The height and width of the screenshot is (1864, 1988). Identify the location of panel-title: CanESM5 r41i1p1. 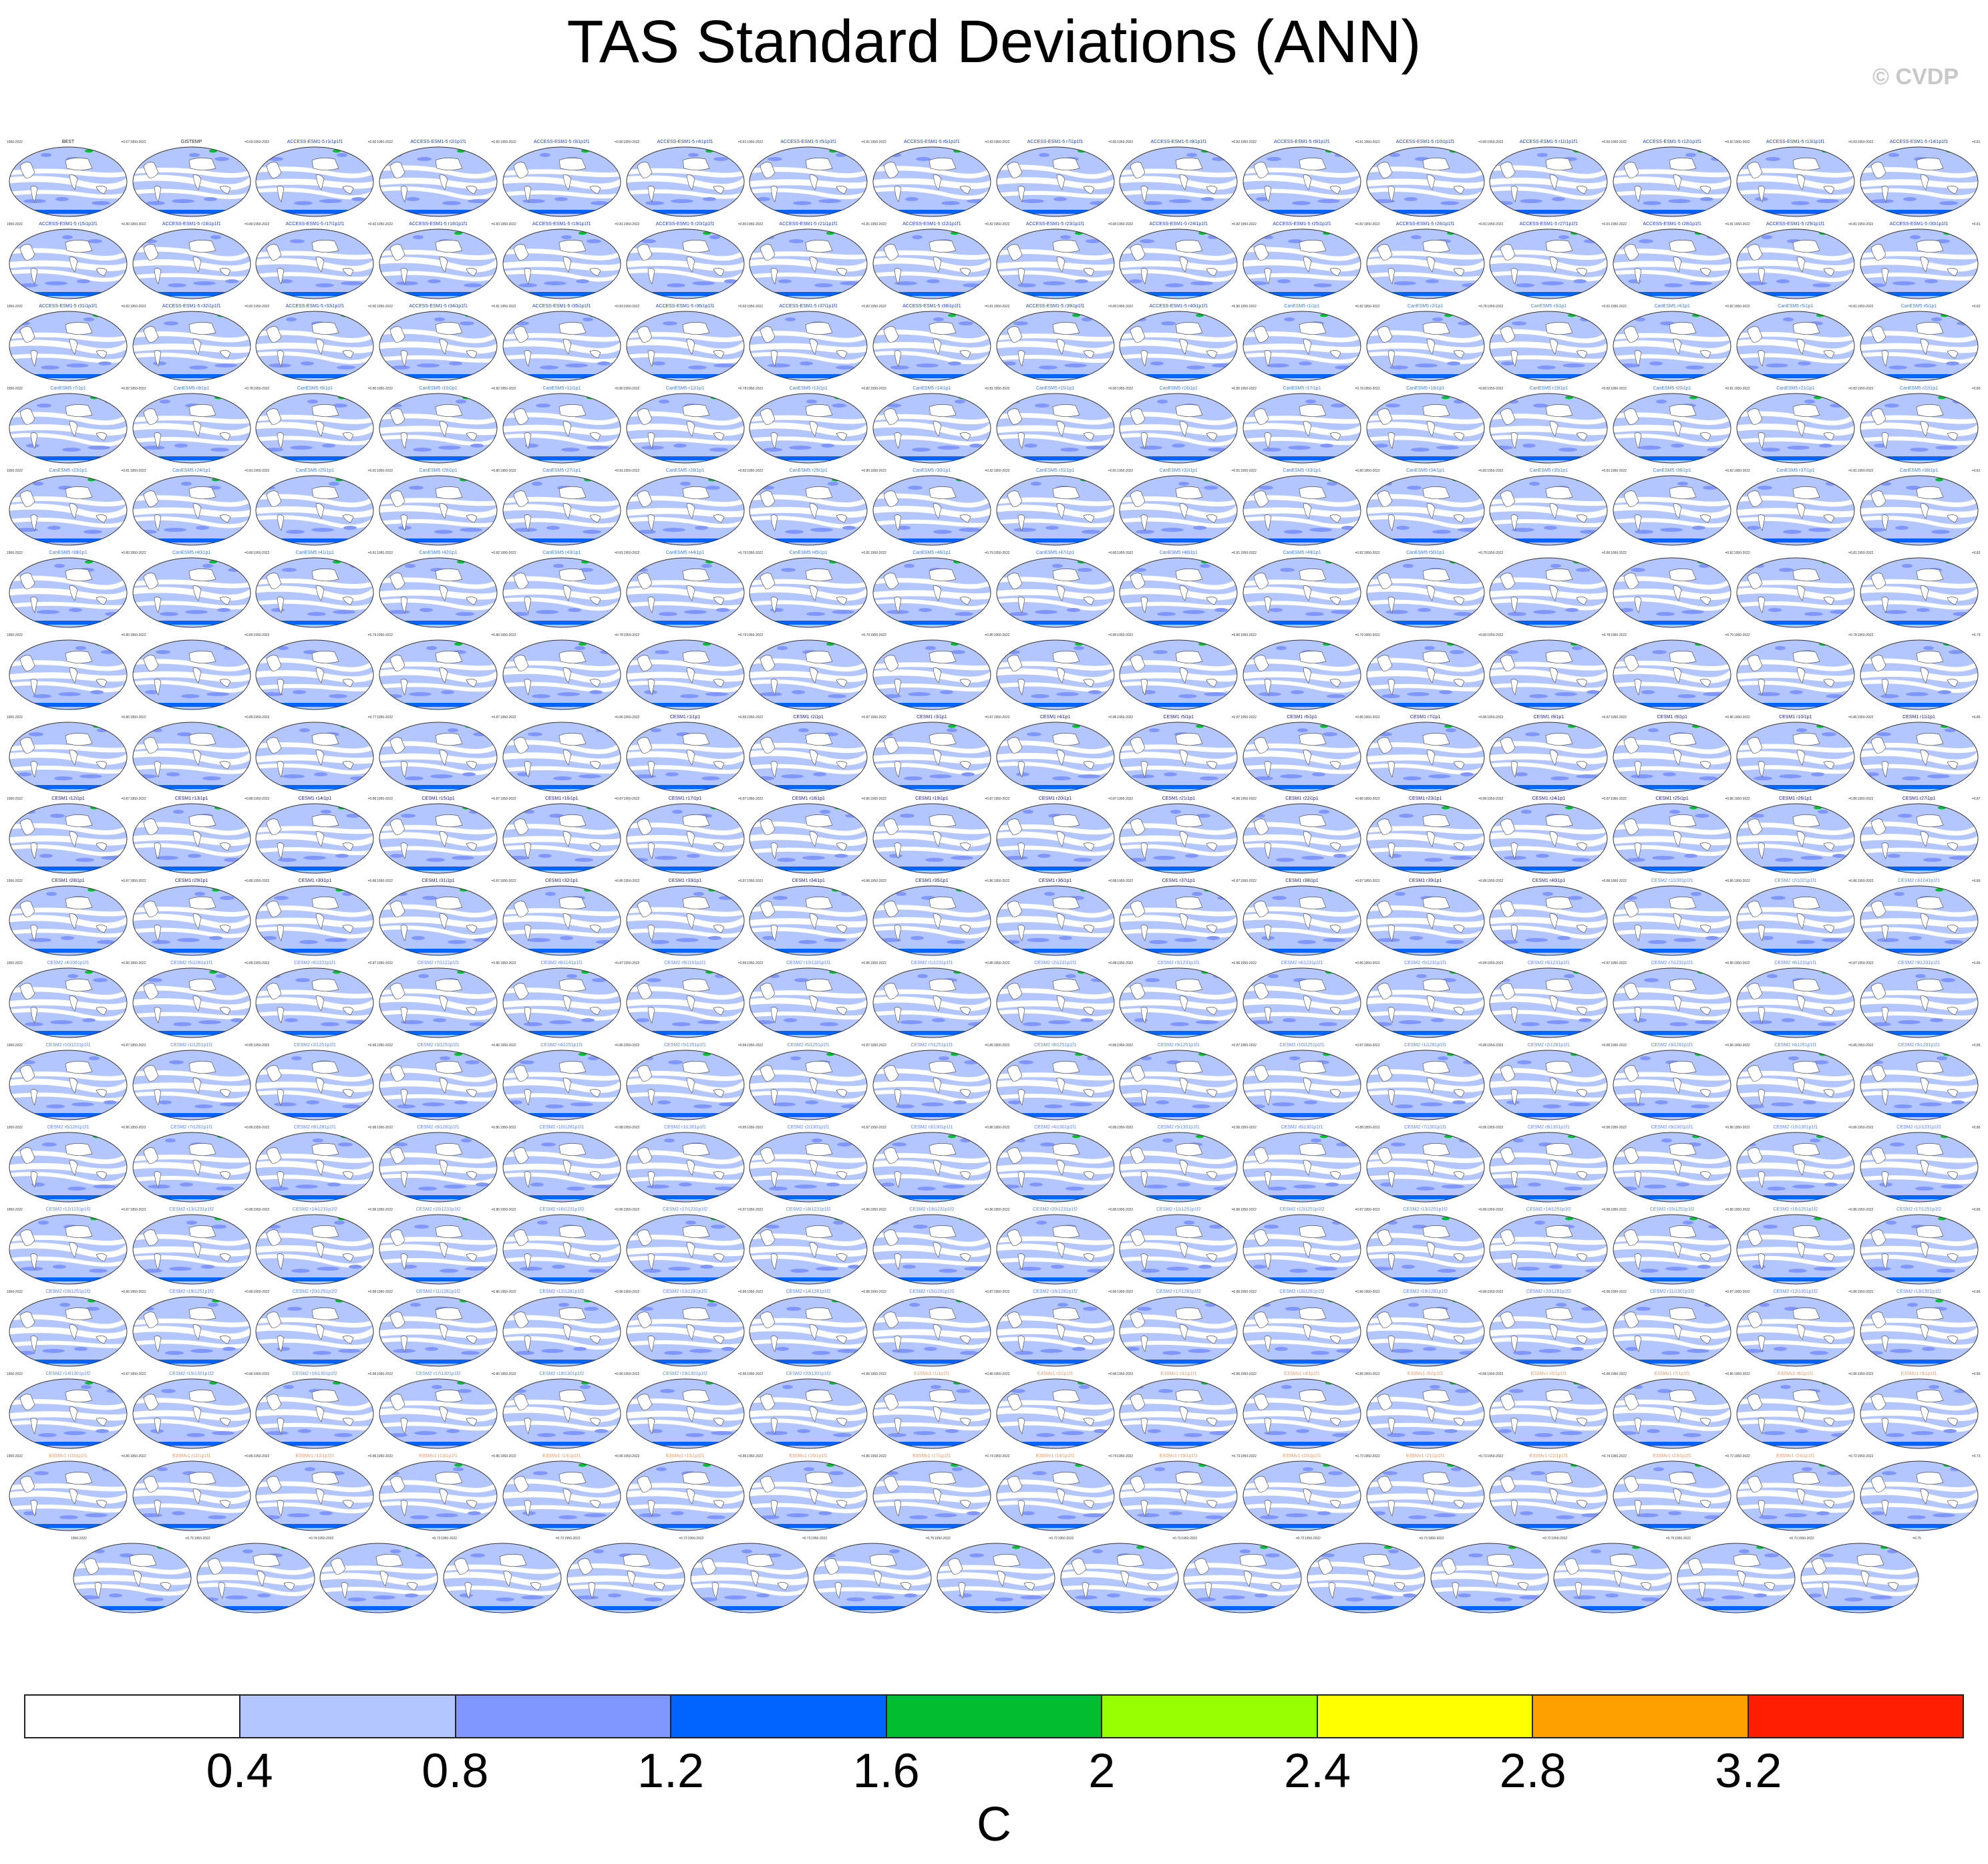
(314, 552).